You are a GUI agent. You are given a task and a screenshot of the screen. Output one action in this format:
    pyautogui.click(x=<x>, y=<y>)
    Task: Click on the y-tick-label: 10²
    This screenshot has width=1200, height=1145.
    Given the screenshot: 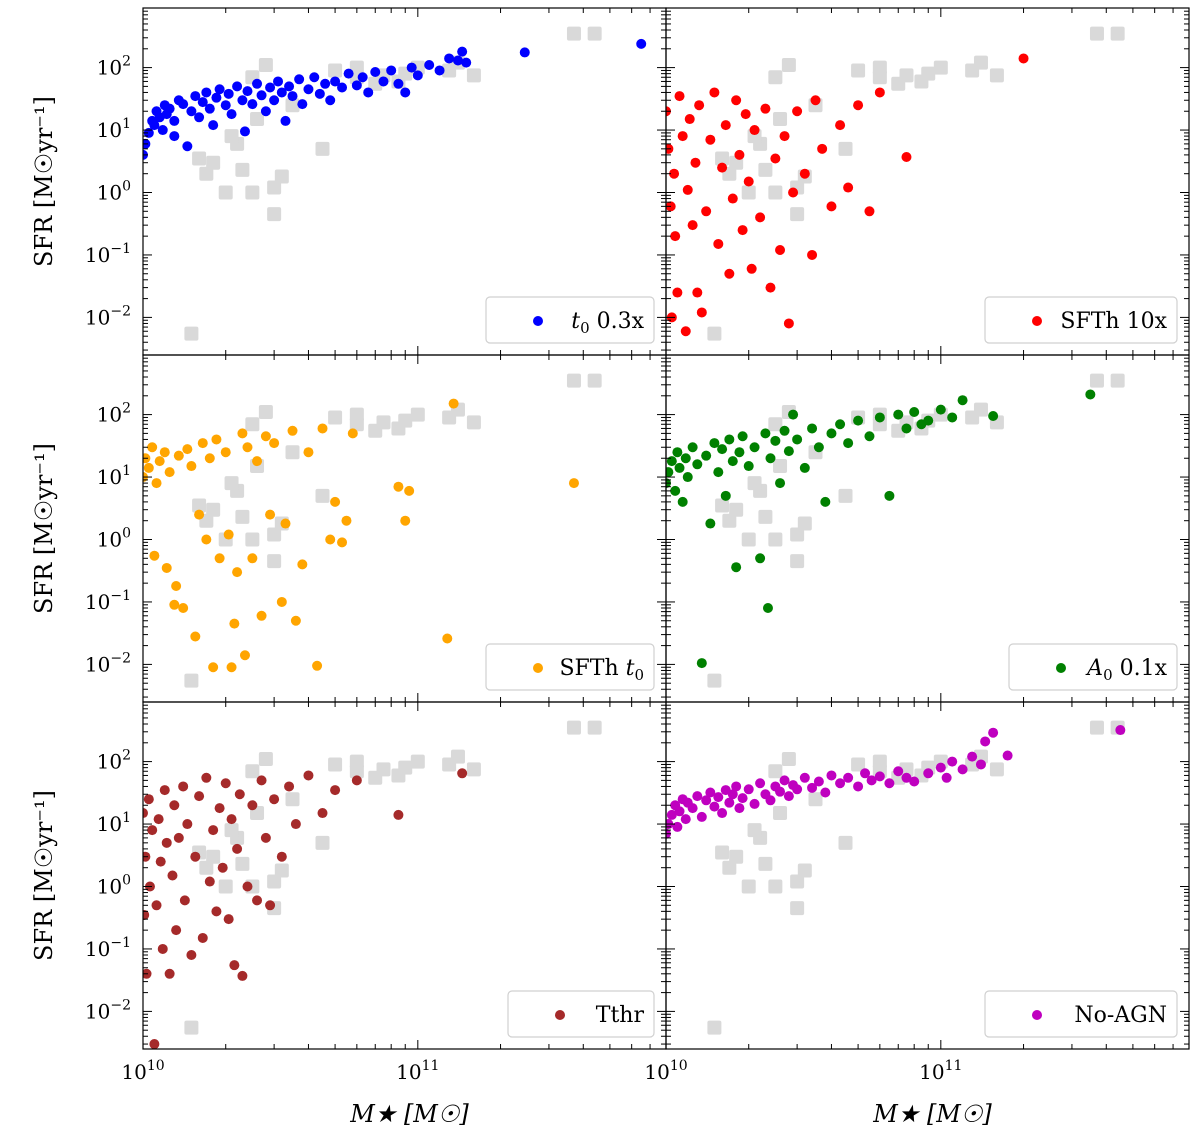 What is the action you would take?
    pyautogui.click(x=114, y=414)
    